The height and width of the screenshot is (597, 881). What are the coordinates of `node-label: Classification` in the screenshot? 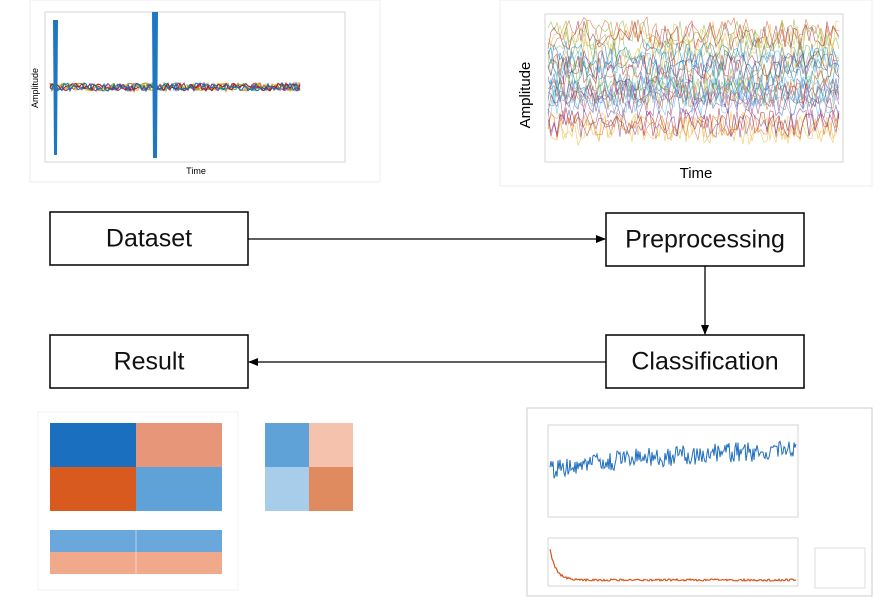 It's located at (704, 362).